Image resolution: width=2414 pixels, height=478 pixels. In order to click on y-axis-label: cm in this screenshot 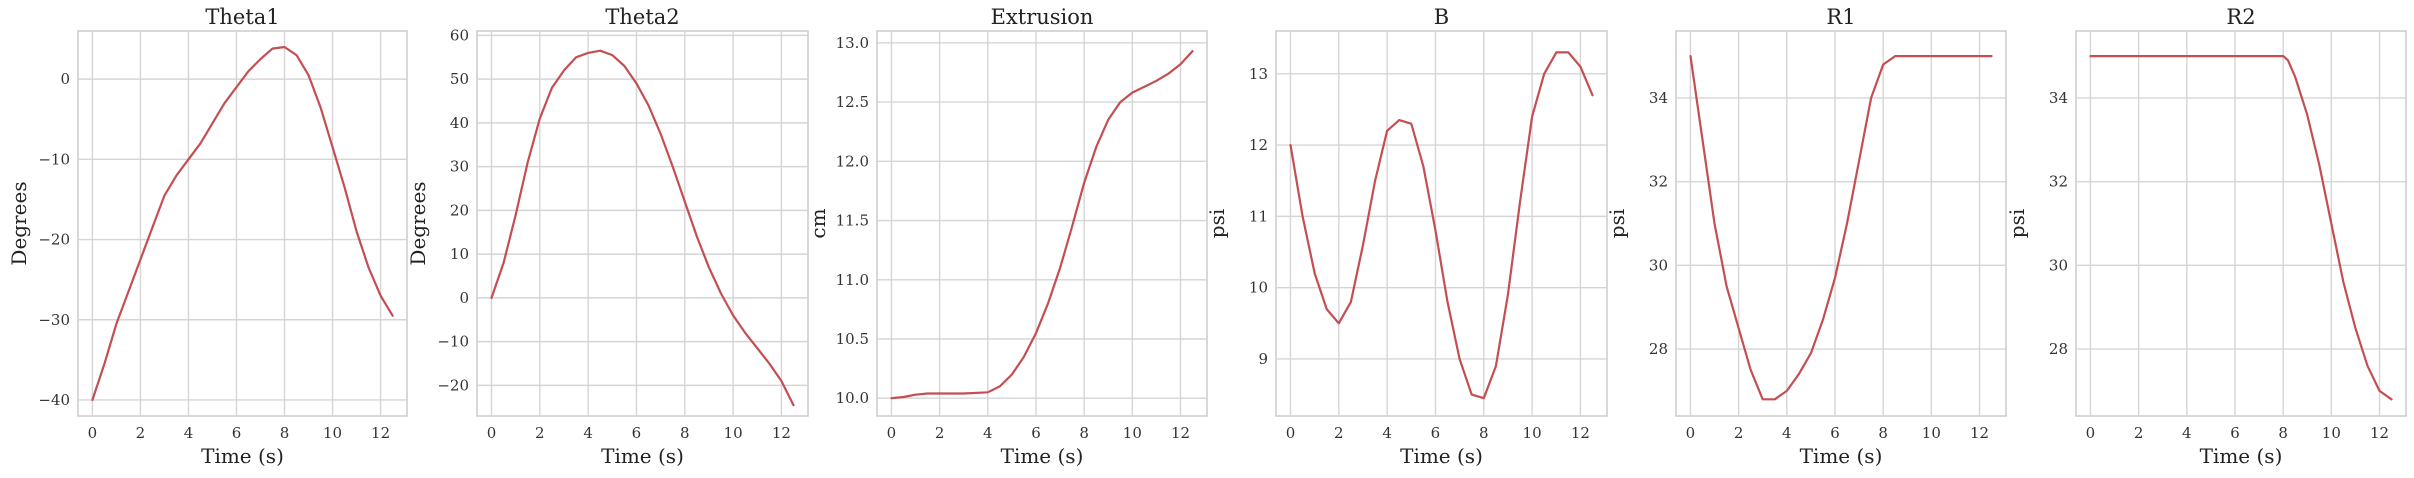, I will do `click(818, 223)`.